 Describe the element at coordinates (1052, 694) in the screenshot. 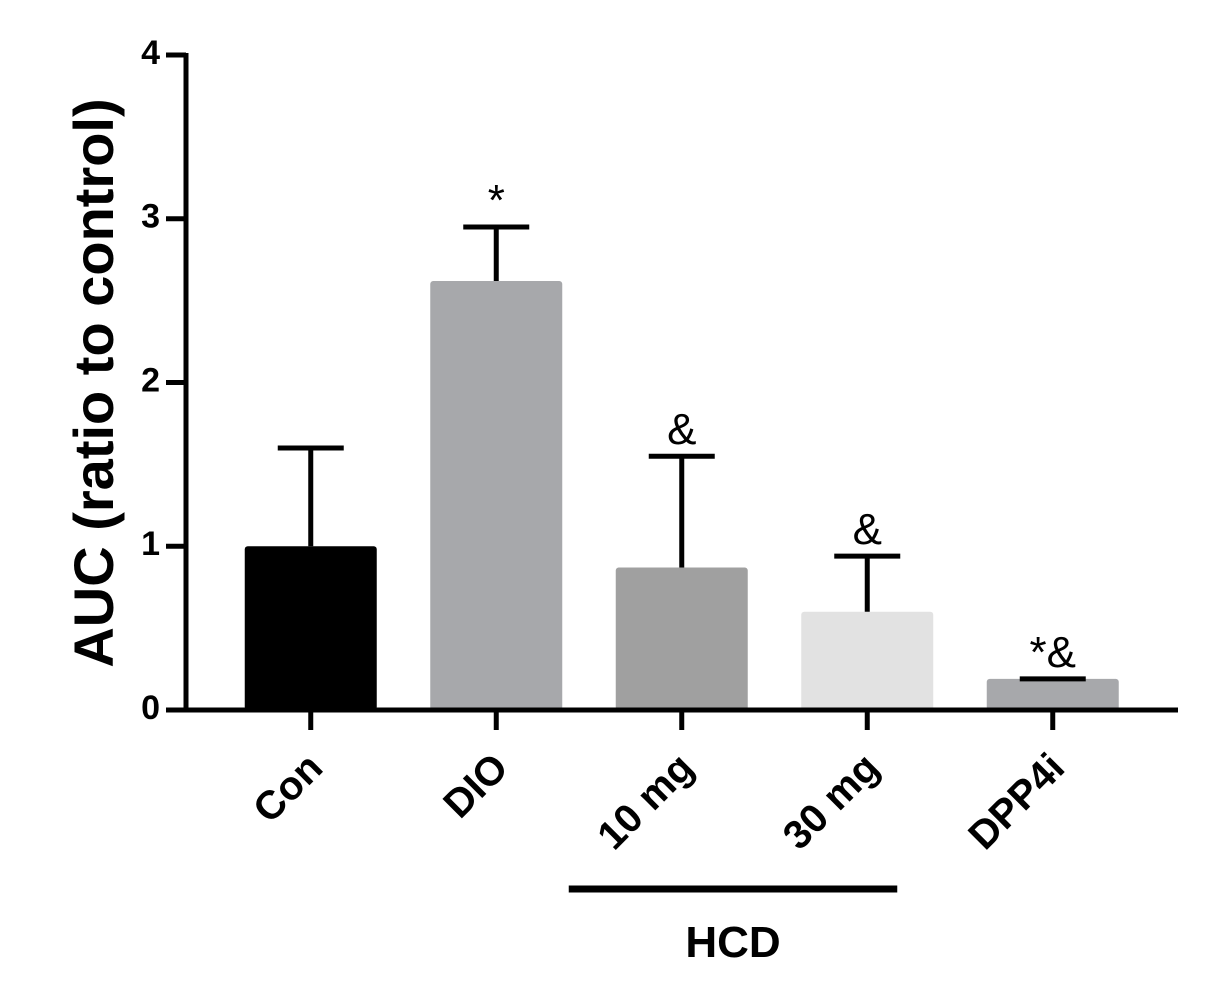

I see `bar-dpp4i` at that location.